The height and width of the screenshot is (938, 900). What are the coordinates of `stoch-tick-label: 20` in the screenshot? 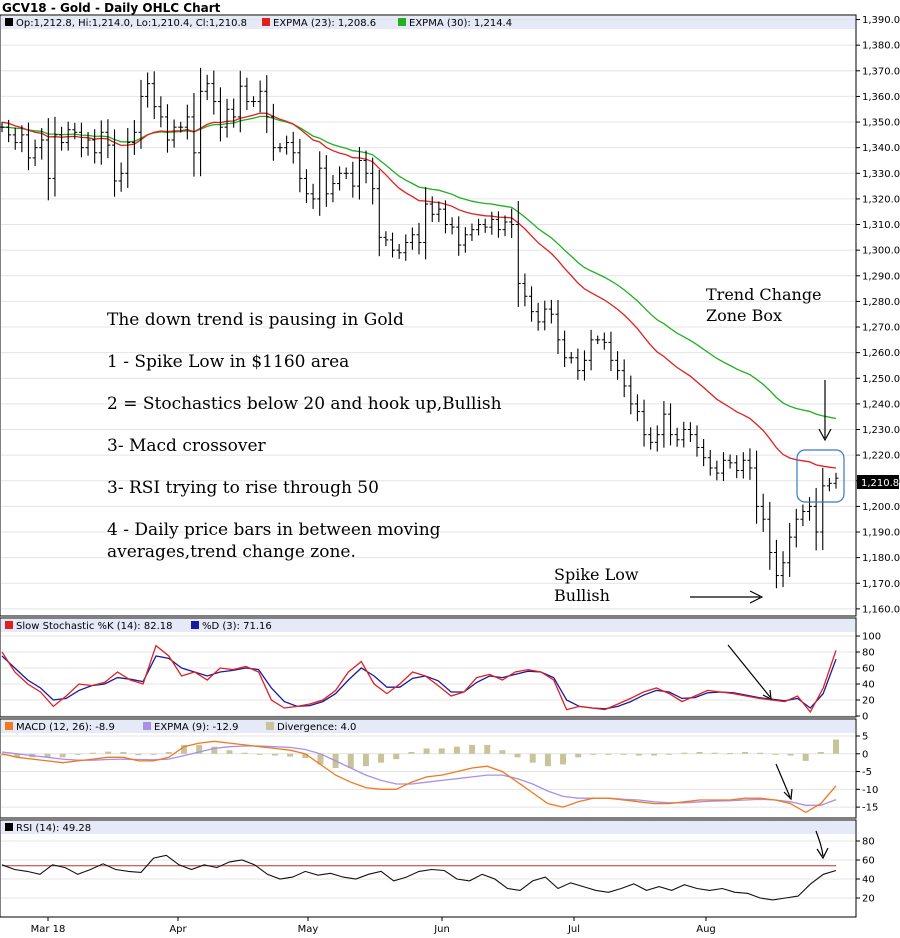 It's located at (868, 701).